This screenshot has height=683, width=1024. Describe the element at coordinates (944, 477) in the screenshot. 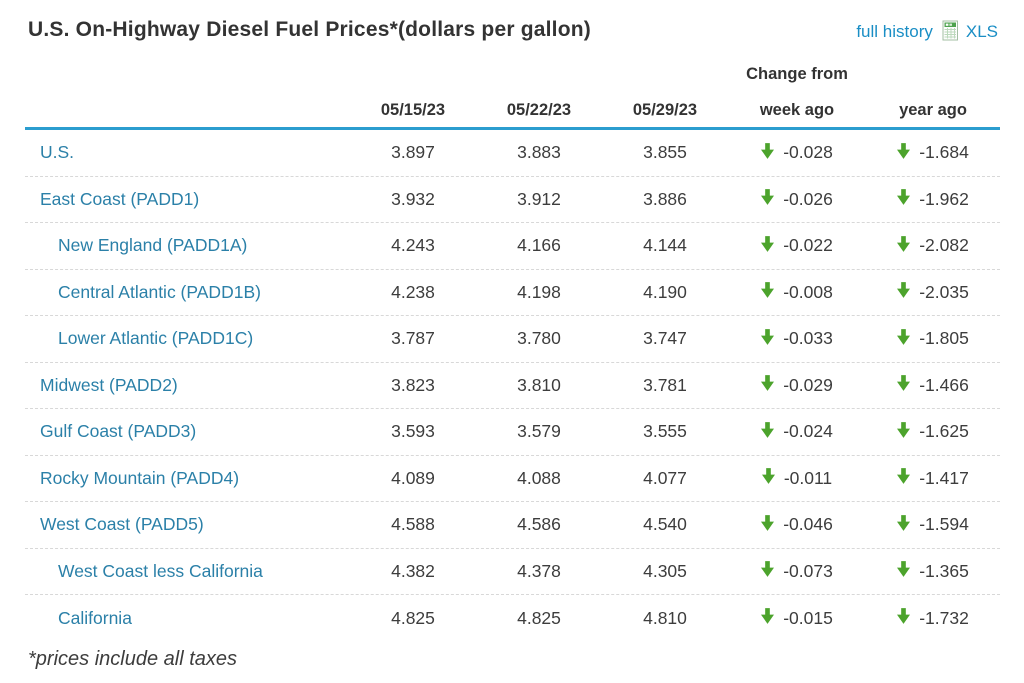

I see `year-change-value: -1.417` at that location.